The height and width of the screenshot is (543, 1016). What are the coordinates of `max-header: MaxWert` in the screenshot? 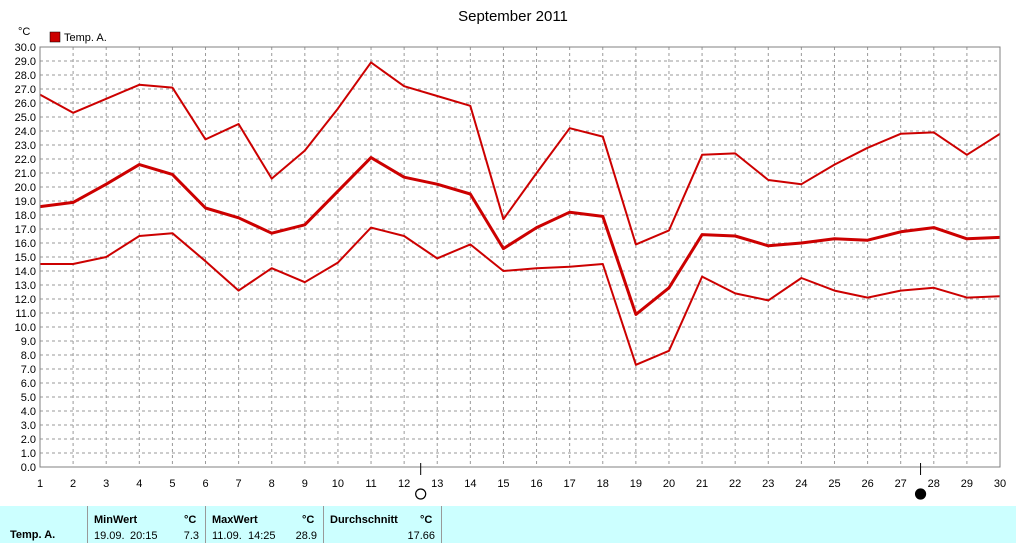 It's located at (235, 520).